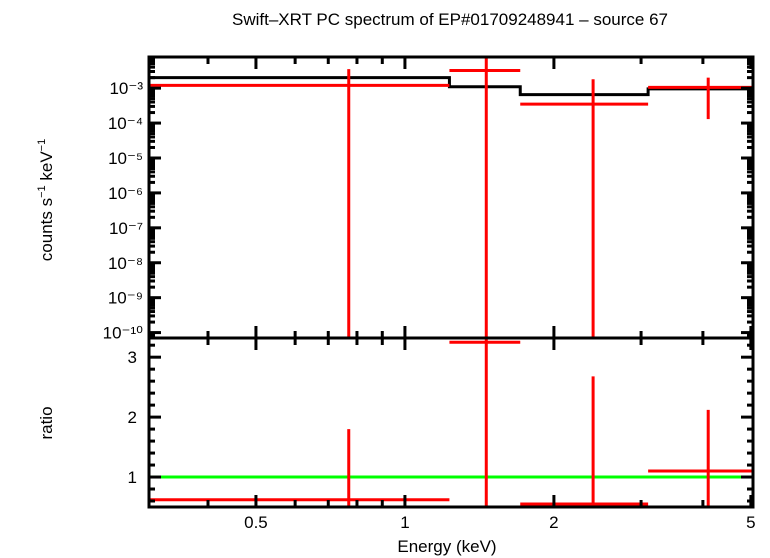 The width and height of the screenshot is (770, 558). I want to click on model-step-line, so click(451, 86).